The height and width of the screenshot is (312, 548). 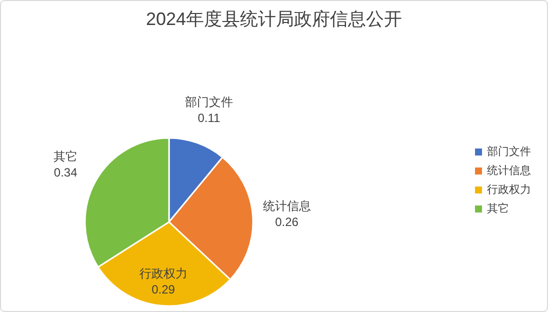 What do you see at coordinates (208, 102) in the screenshot?
I see `slice-label: 部门文件` at bounding box center [208, 102].